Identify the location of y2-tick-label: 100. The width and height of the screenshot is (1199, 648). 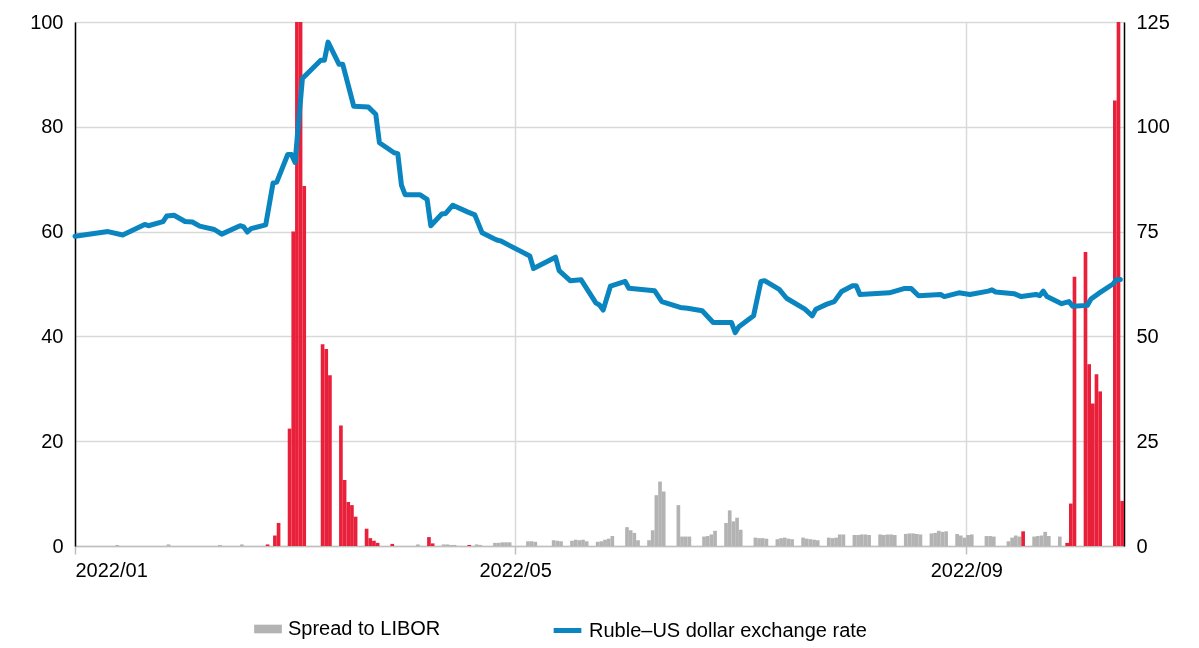
(1153, 126).